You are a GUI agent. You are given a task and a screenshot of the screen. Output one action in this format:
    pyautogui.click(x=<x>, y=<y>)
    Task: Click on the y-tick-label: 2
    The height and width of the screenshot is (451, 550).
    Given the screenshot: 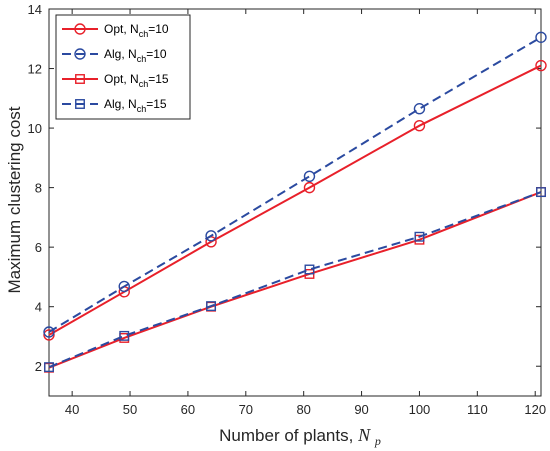 What is the action you would take?
    pyautogui.click(x=38, y=366)
    